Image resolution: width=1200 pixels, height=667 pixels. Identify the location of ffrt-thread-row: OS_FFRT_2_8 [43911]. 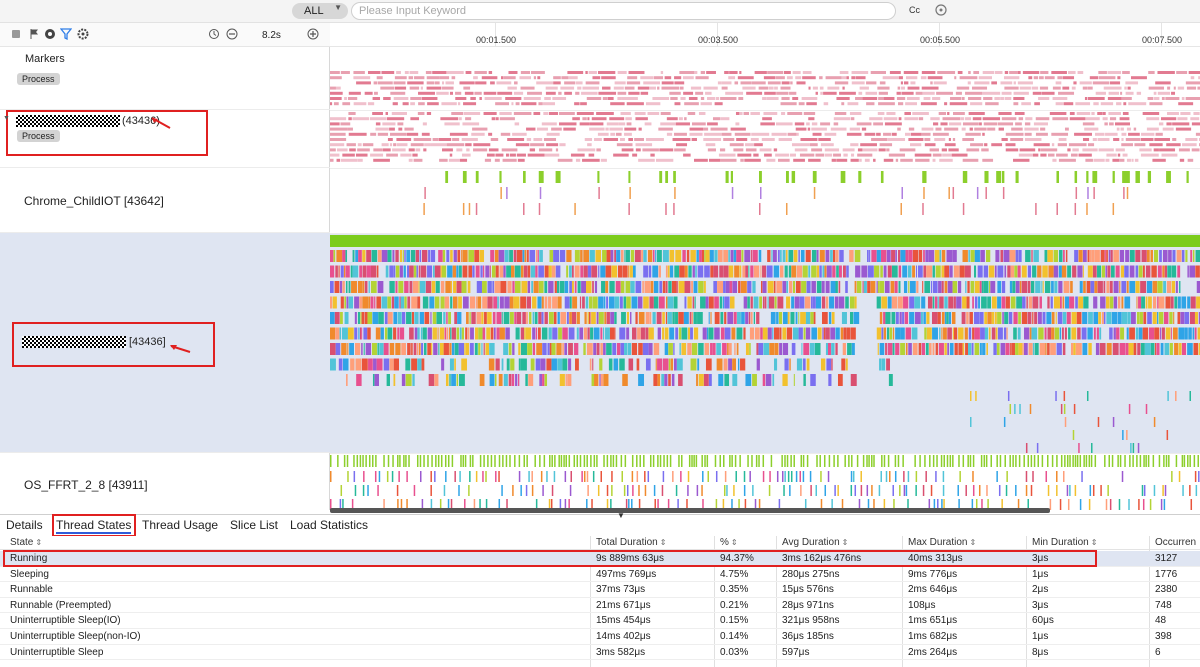
(165, 481).